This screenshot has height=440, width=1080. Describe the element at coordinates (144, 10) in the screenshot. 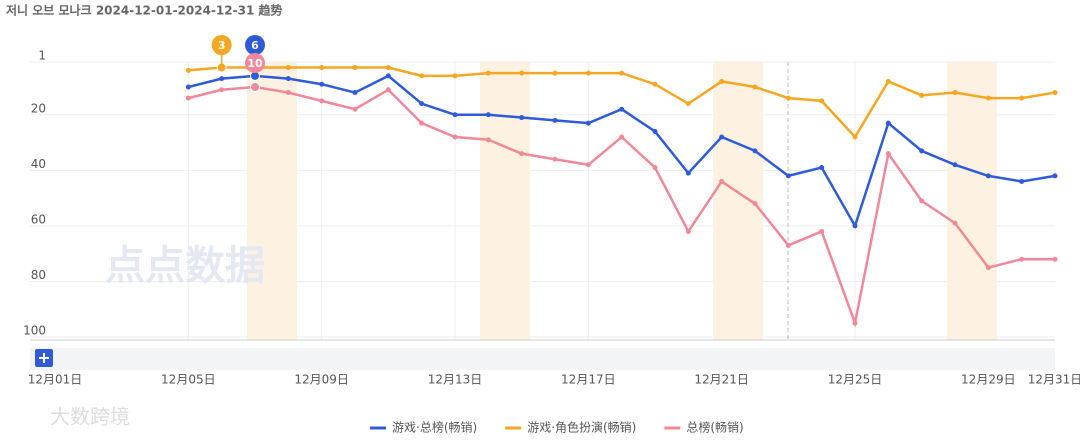

I see `chart-title: 저니 오브 모나크 2024-12-01-2024-12-31 趋势` at that location.